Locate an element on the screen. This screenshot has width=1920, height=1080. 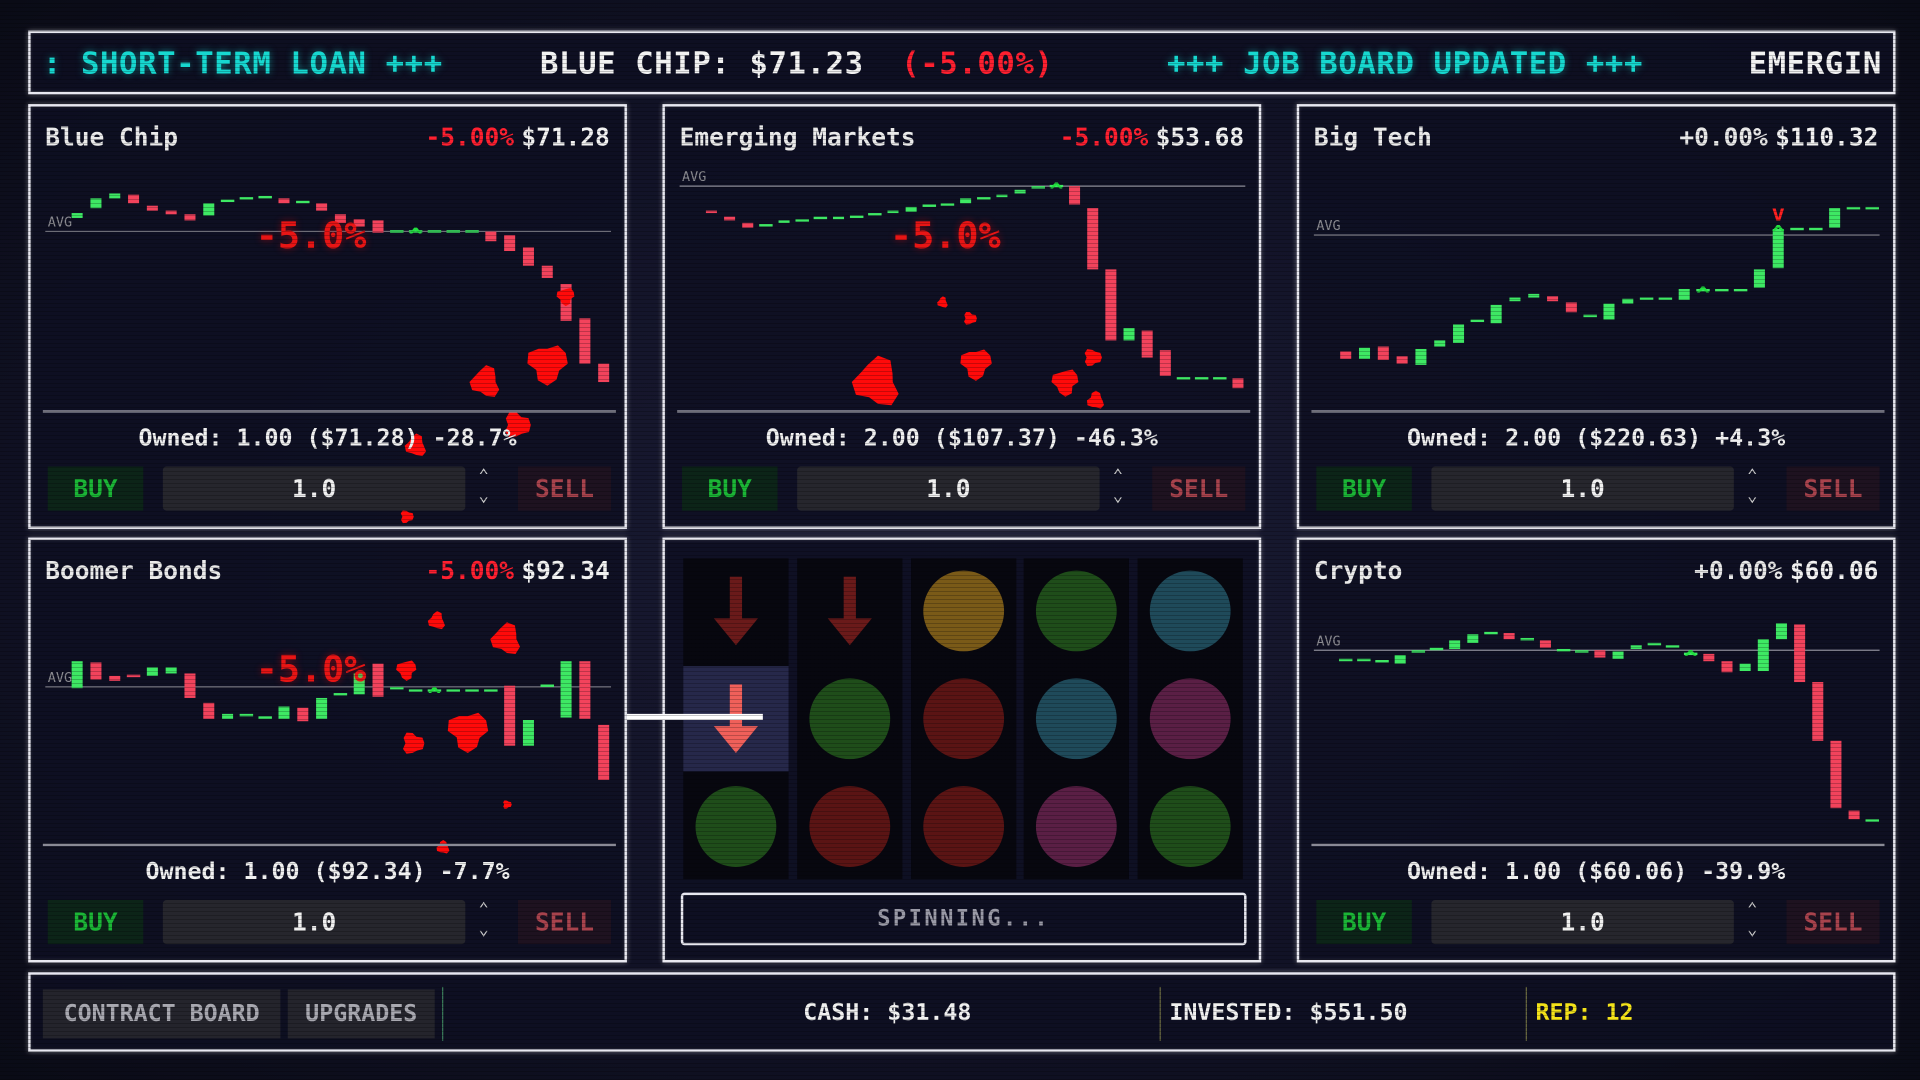
owned-summary: Owned: 1.00 ($71.28) -28.7% is located at coordinates (327, 438).